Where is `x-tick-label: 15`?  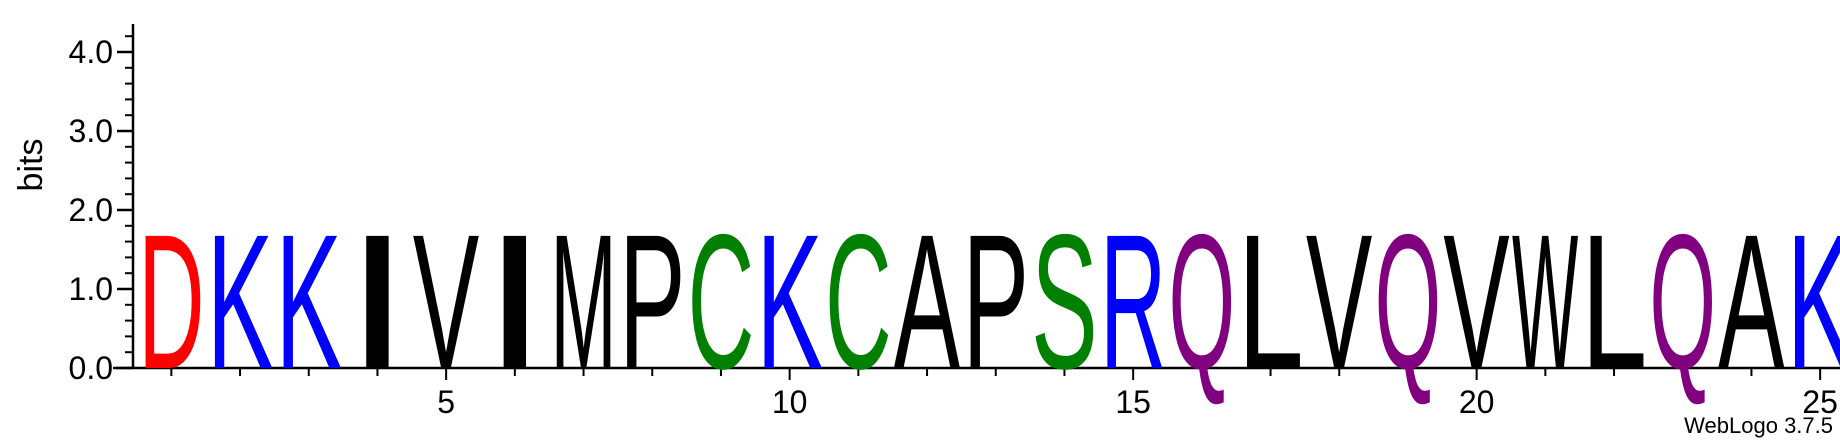
x-tick-label: 15 is located at coordinates (1133, 402).